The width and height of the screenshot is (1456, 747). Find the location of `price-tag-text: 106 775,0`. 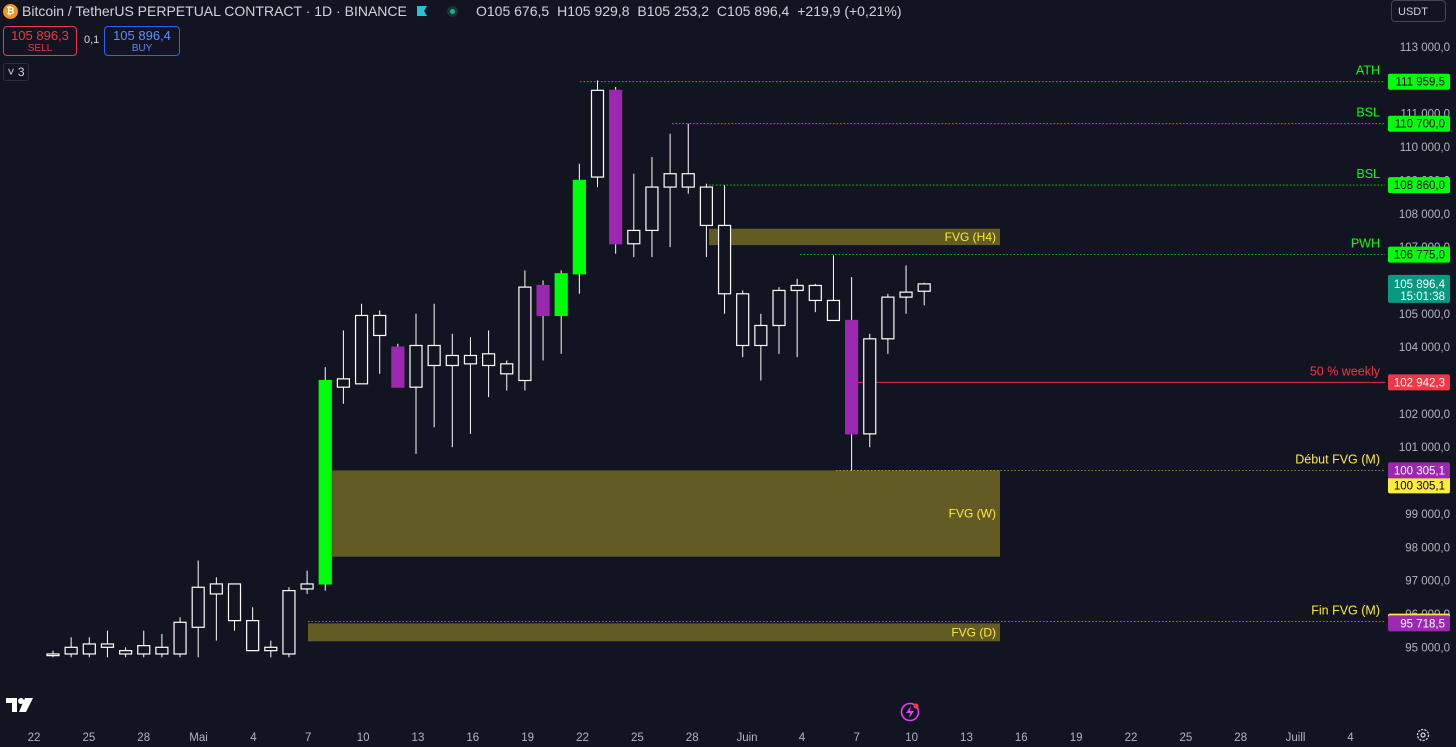

price-tag-text: 106 775,0 is located at coordinates (1419, 256).